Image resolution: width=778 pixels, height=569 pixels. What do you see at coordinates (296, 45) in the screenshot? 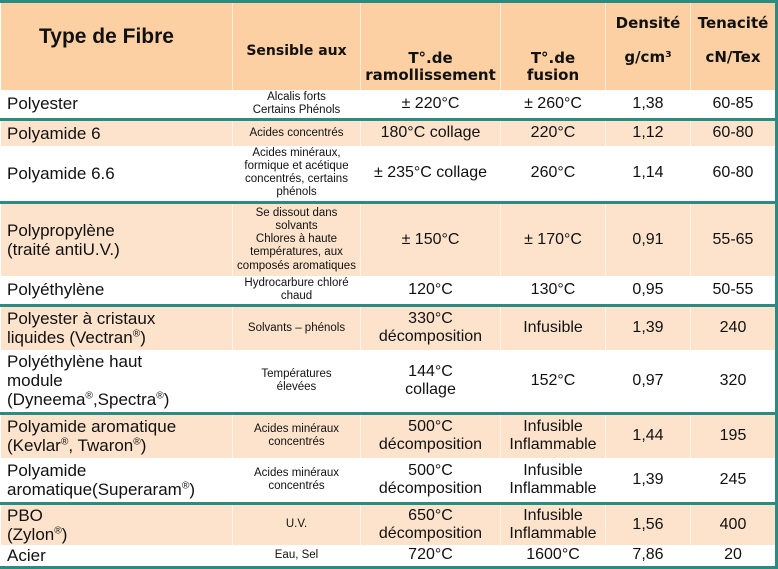
I see `header-sensible: Sensible aux` at bounding box center [296, 45].